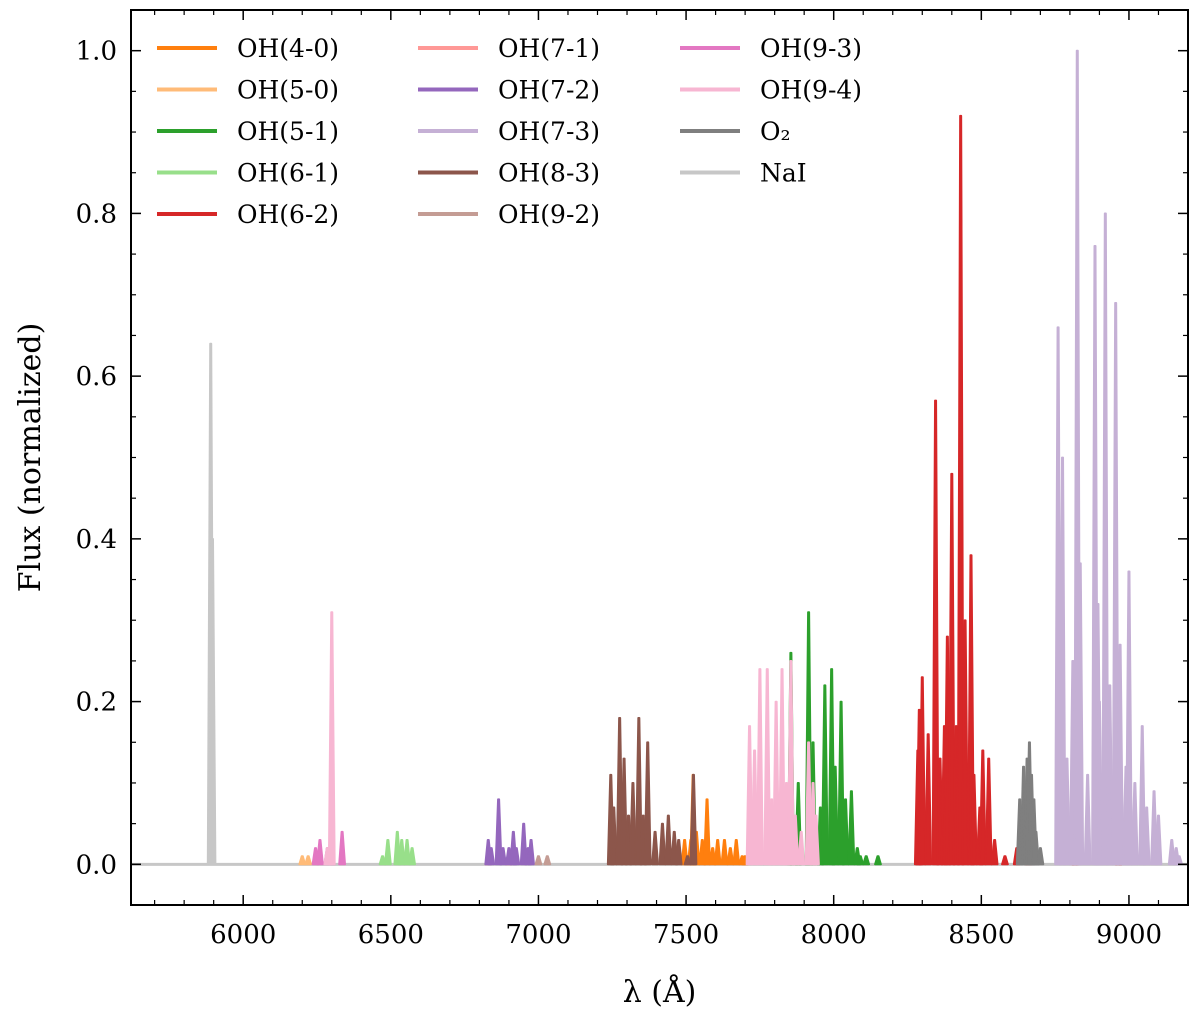 The width and height of the screenshot is (1200, 1017). I want to click on series-oh-8-3-, so click(652, 791).